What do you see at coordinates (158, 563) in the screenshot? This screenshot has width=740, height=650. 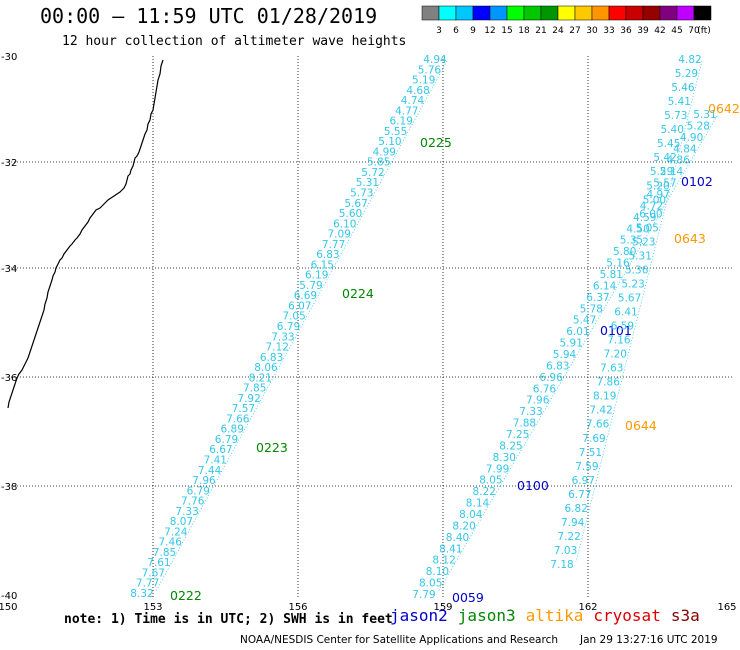 I see `wave-height-label: 7.61` at bounding box center [158, 563].